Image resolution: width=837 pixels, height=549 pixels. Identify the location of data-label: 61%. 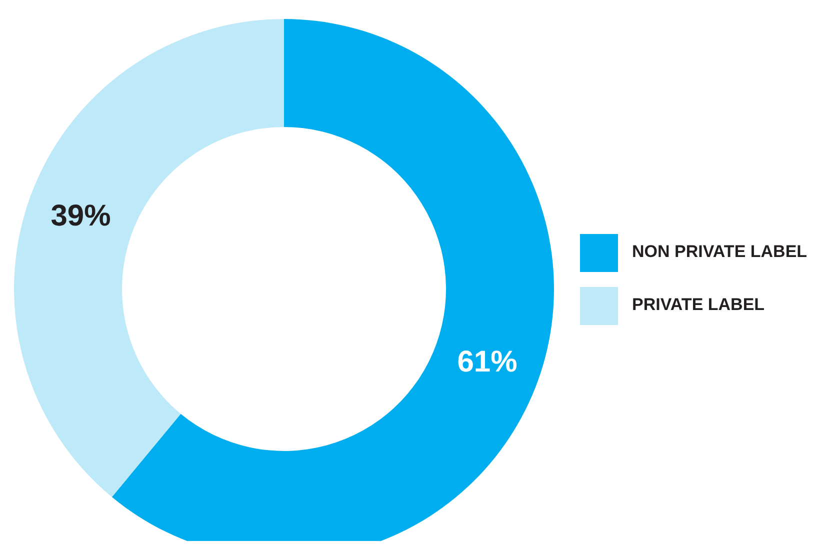
(487, 362).